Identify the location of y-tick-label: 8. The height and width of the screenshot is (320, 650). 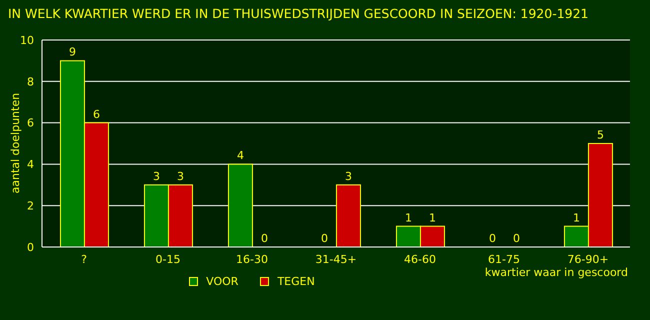
(30, 81).